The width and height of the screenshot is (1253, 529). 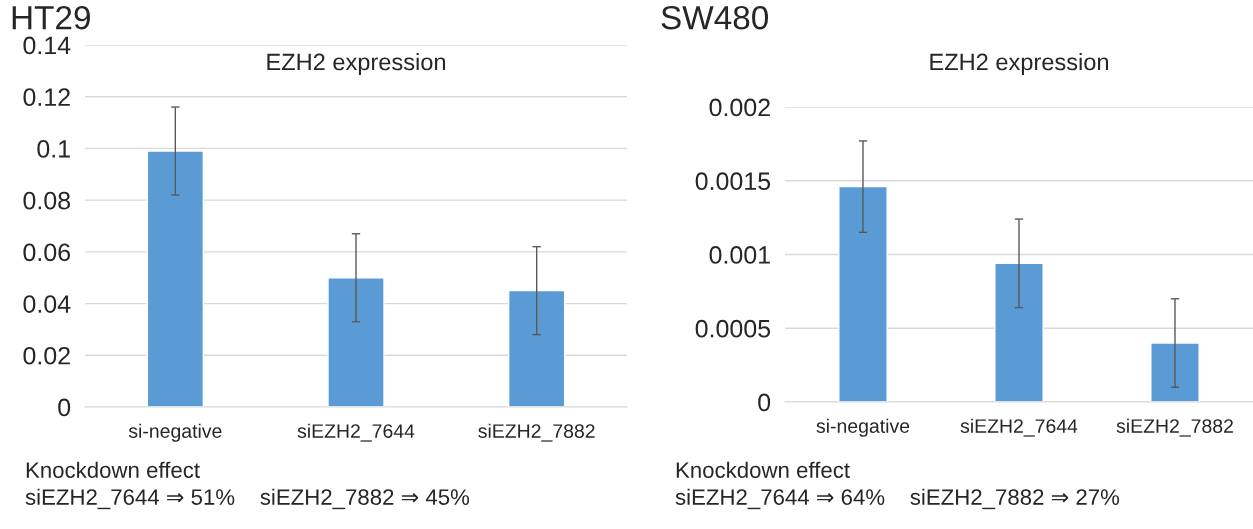 What do you see at coordinates (739, 255) in the screenshot?
I see `y-tick-label: 0.001` at bounding box center [739, 255].